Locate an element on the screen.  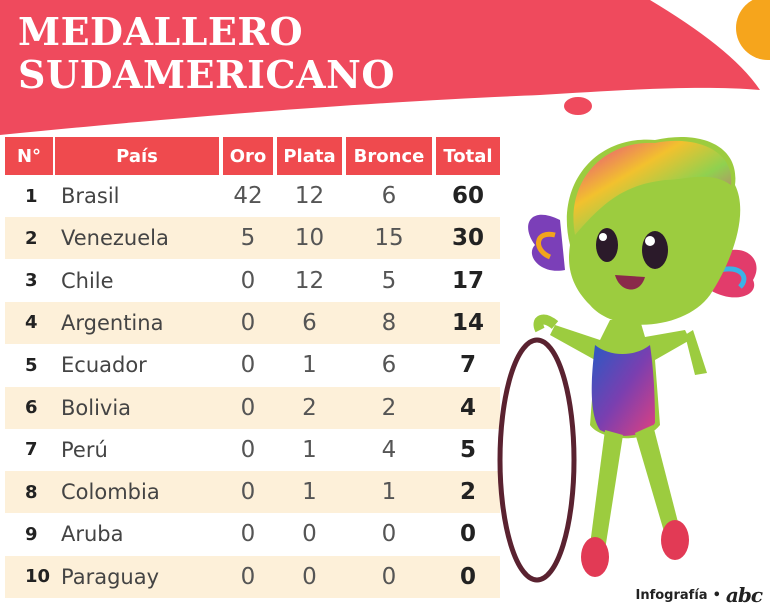
row-bronze: 15 is located at coordinates (389, 238).